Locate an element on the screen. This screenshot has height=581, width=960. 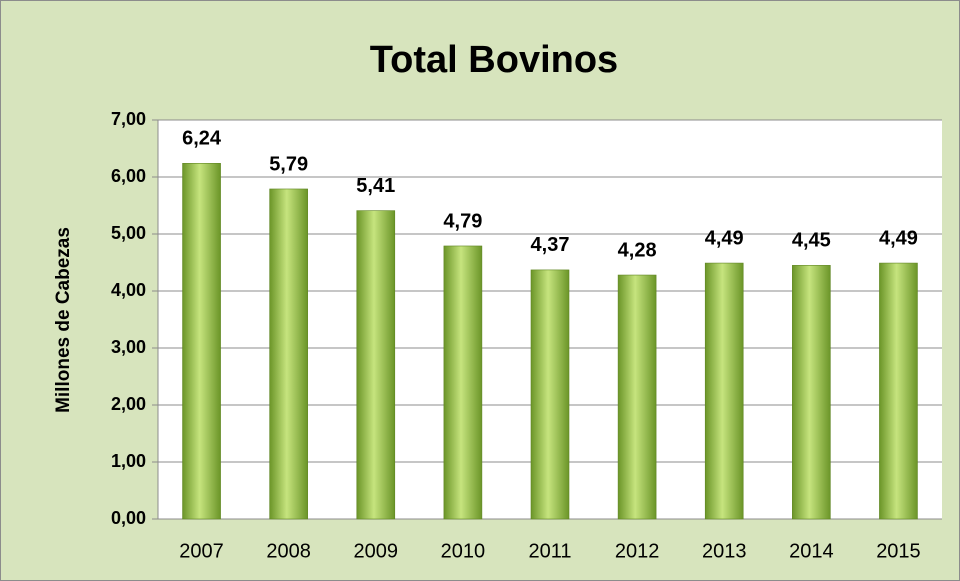
value-label: 4,45 is located at coordinates (811, 241).